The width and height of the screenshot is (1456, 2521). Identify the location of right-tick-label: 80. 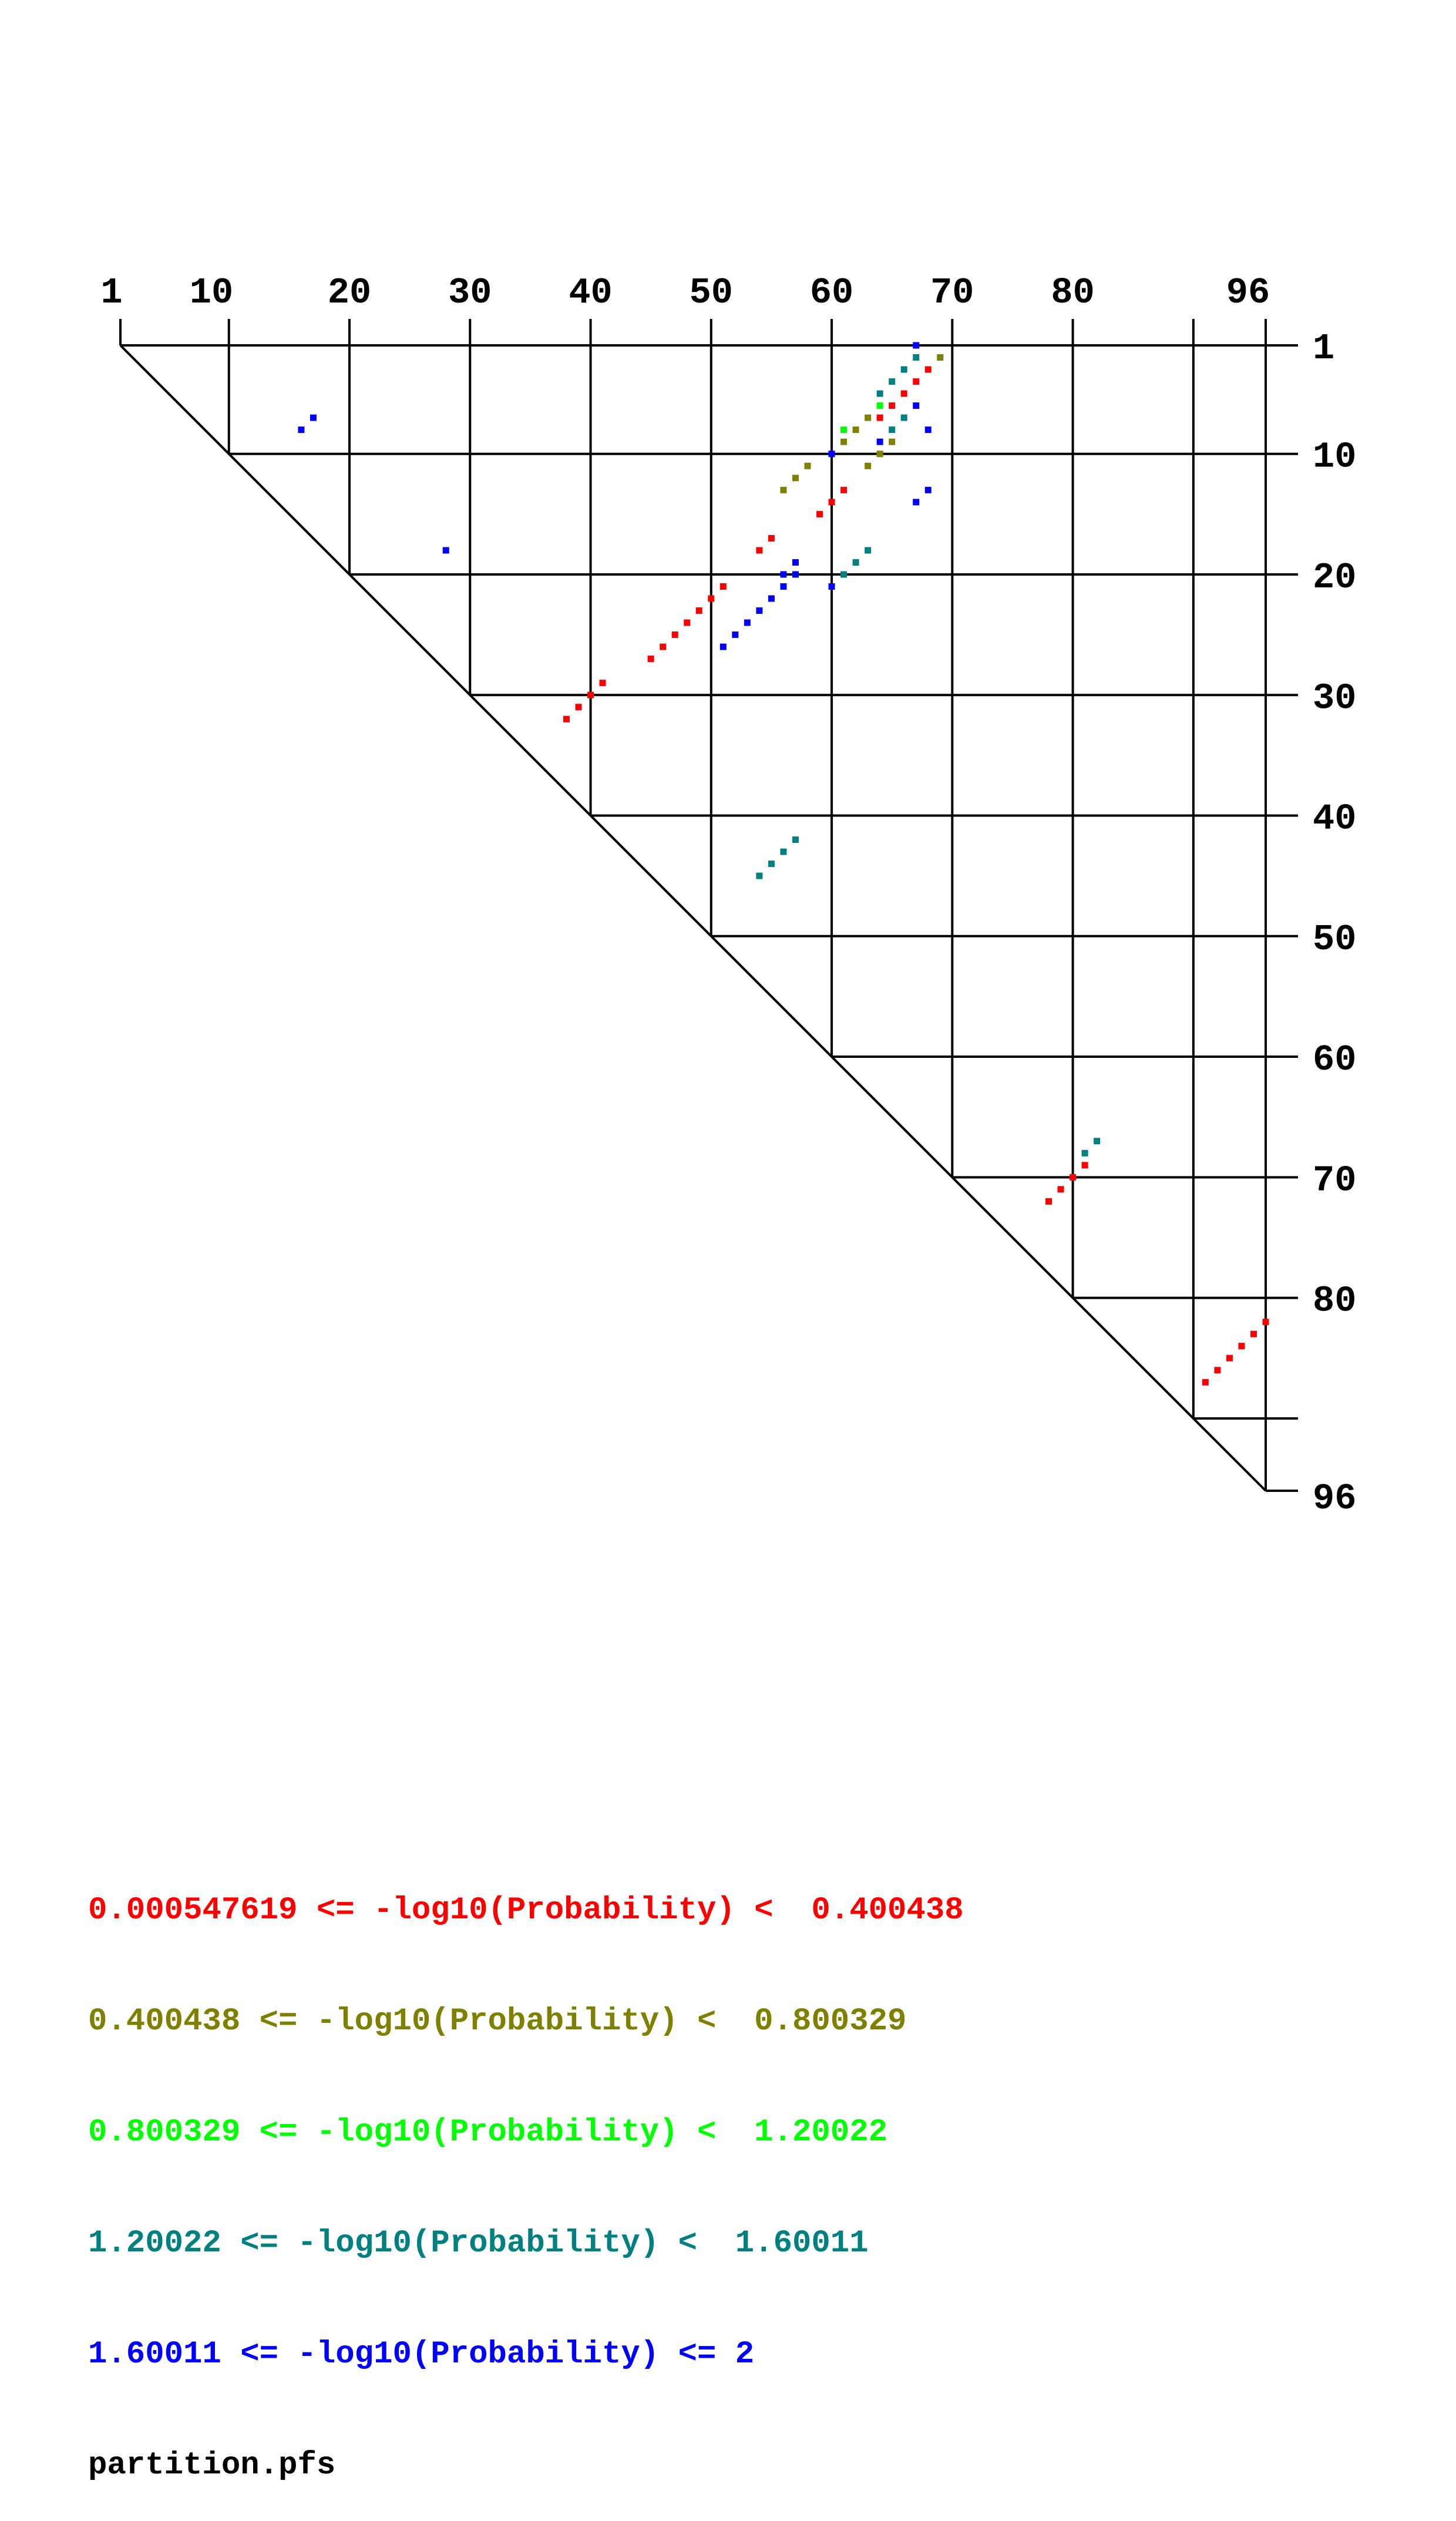
(1334, 1301).